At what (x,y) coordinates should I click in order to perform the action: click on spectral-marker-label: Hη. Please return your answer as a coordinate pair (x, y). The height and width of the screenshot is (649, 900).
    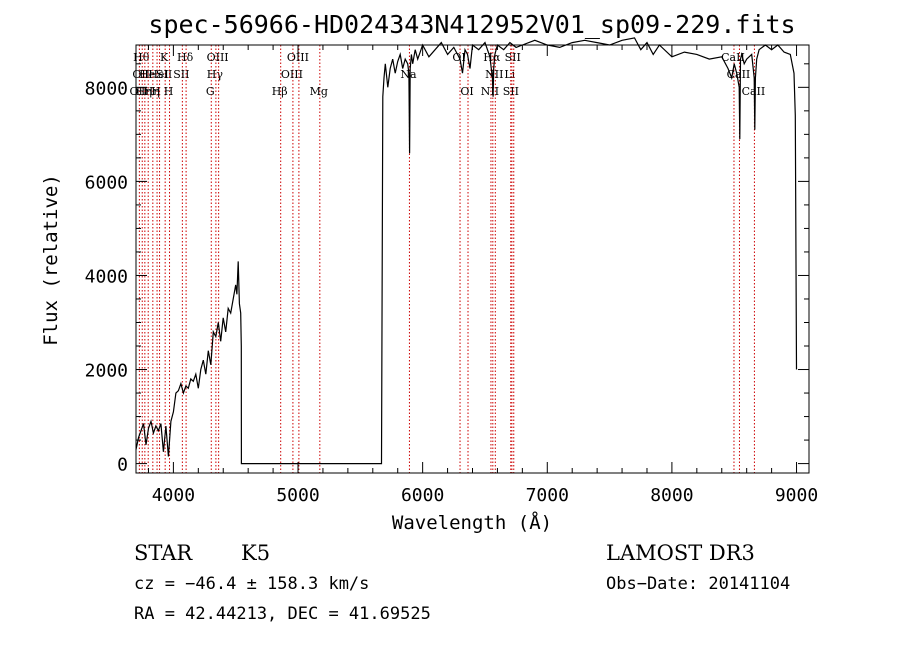
    Looking at the image, I should click on (152, 91).